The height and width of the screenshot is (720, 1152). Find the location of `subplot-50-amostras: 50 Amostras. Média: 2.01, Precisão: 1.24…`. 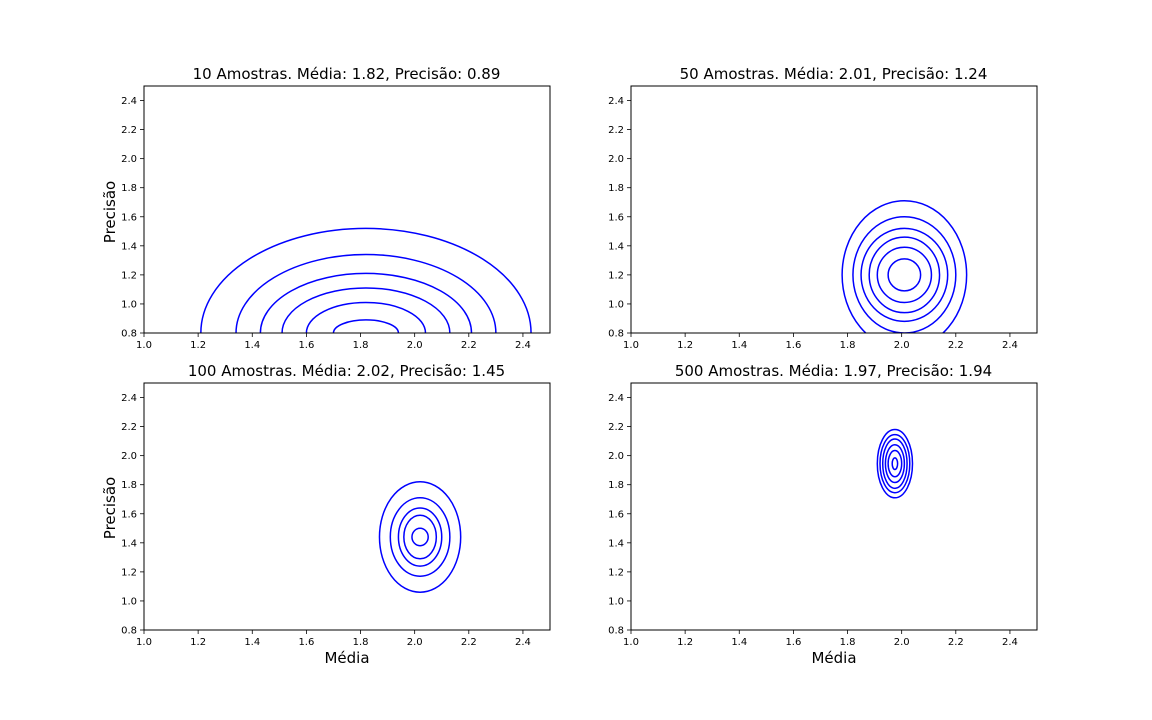

subplot-50-amostras: 50 Amostras. Média: 2.01, Precisão: 1.24… is located at coordinates (823, 208).